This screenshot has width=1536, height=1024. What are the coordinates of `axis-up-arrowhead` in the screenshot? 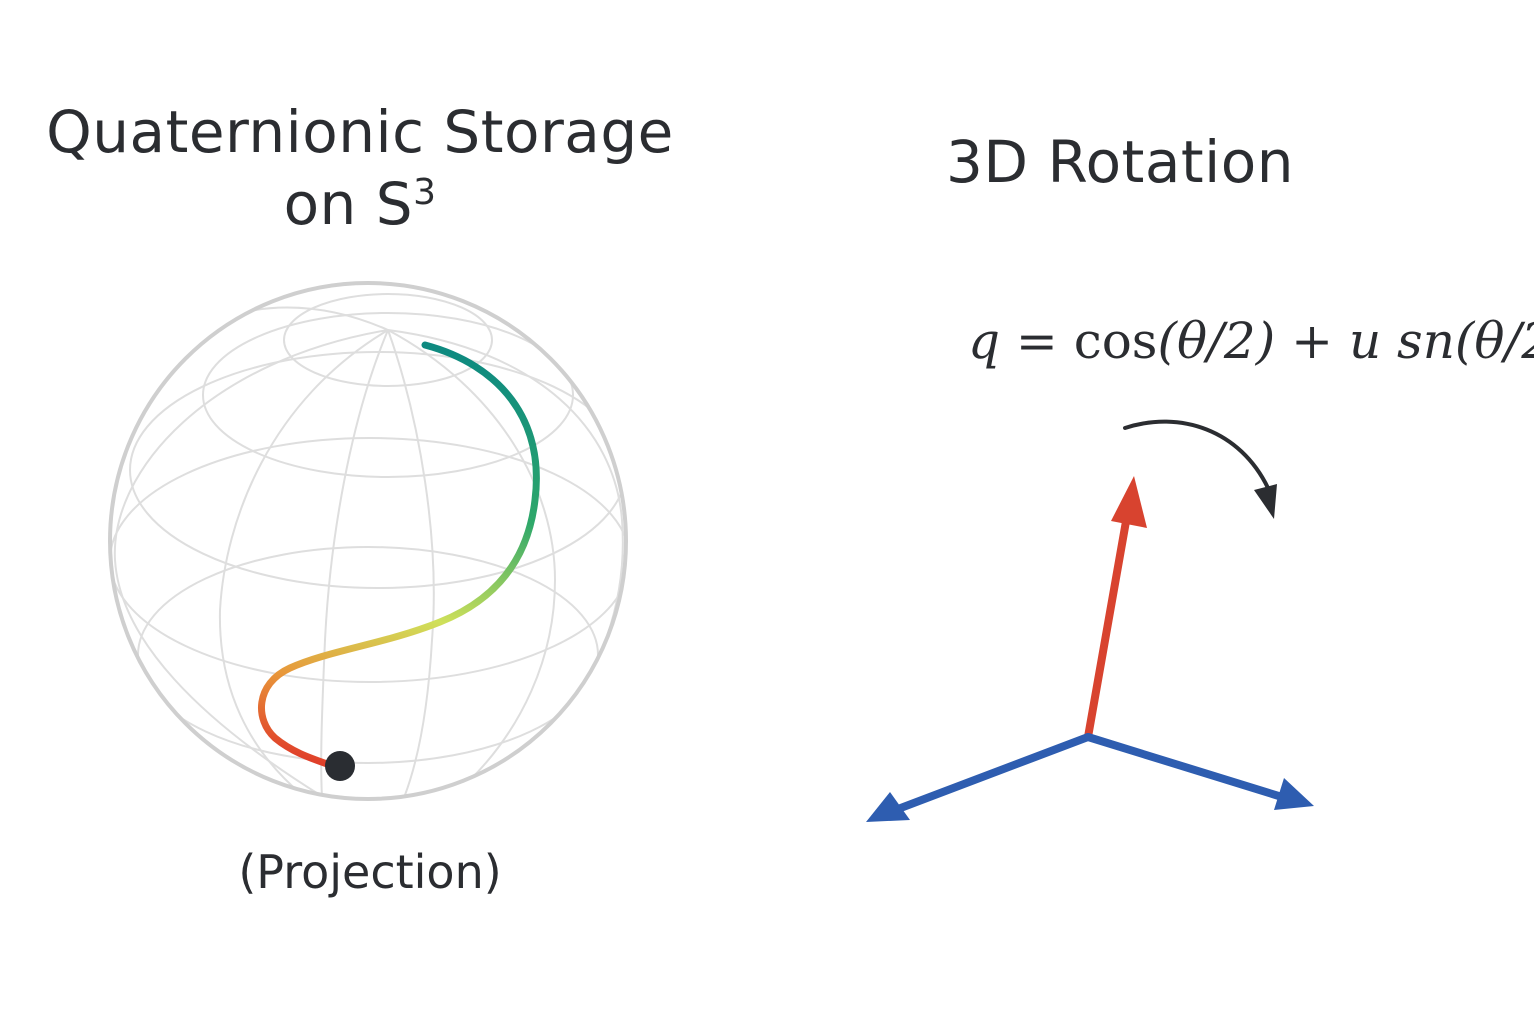 It's located at (1129, 502).